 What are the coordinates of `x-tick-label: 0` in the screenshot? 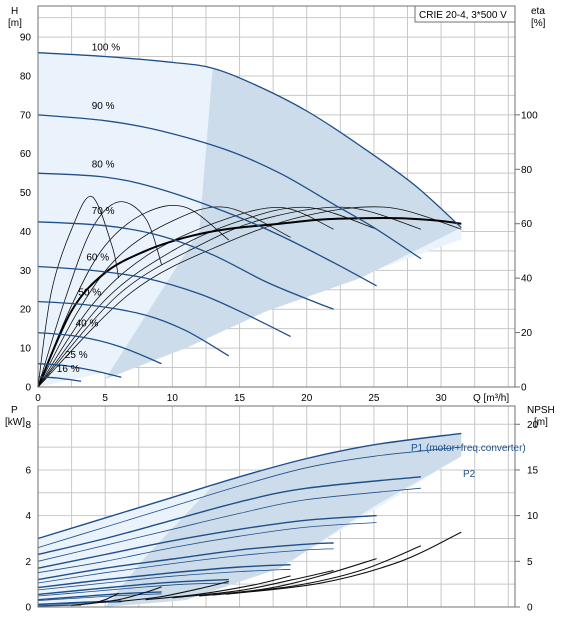 It's located at (38, 398).